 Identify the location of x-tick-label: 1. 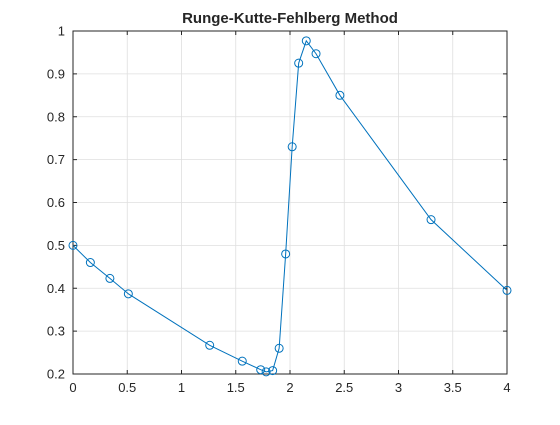
(181, 387).